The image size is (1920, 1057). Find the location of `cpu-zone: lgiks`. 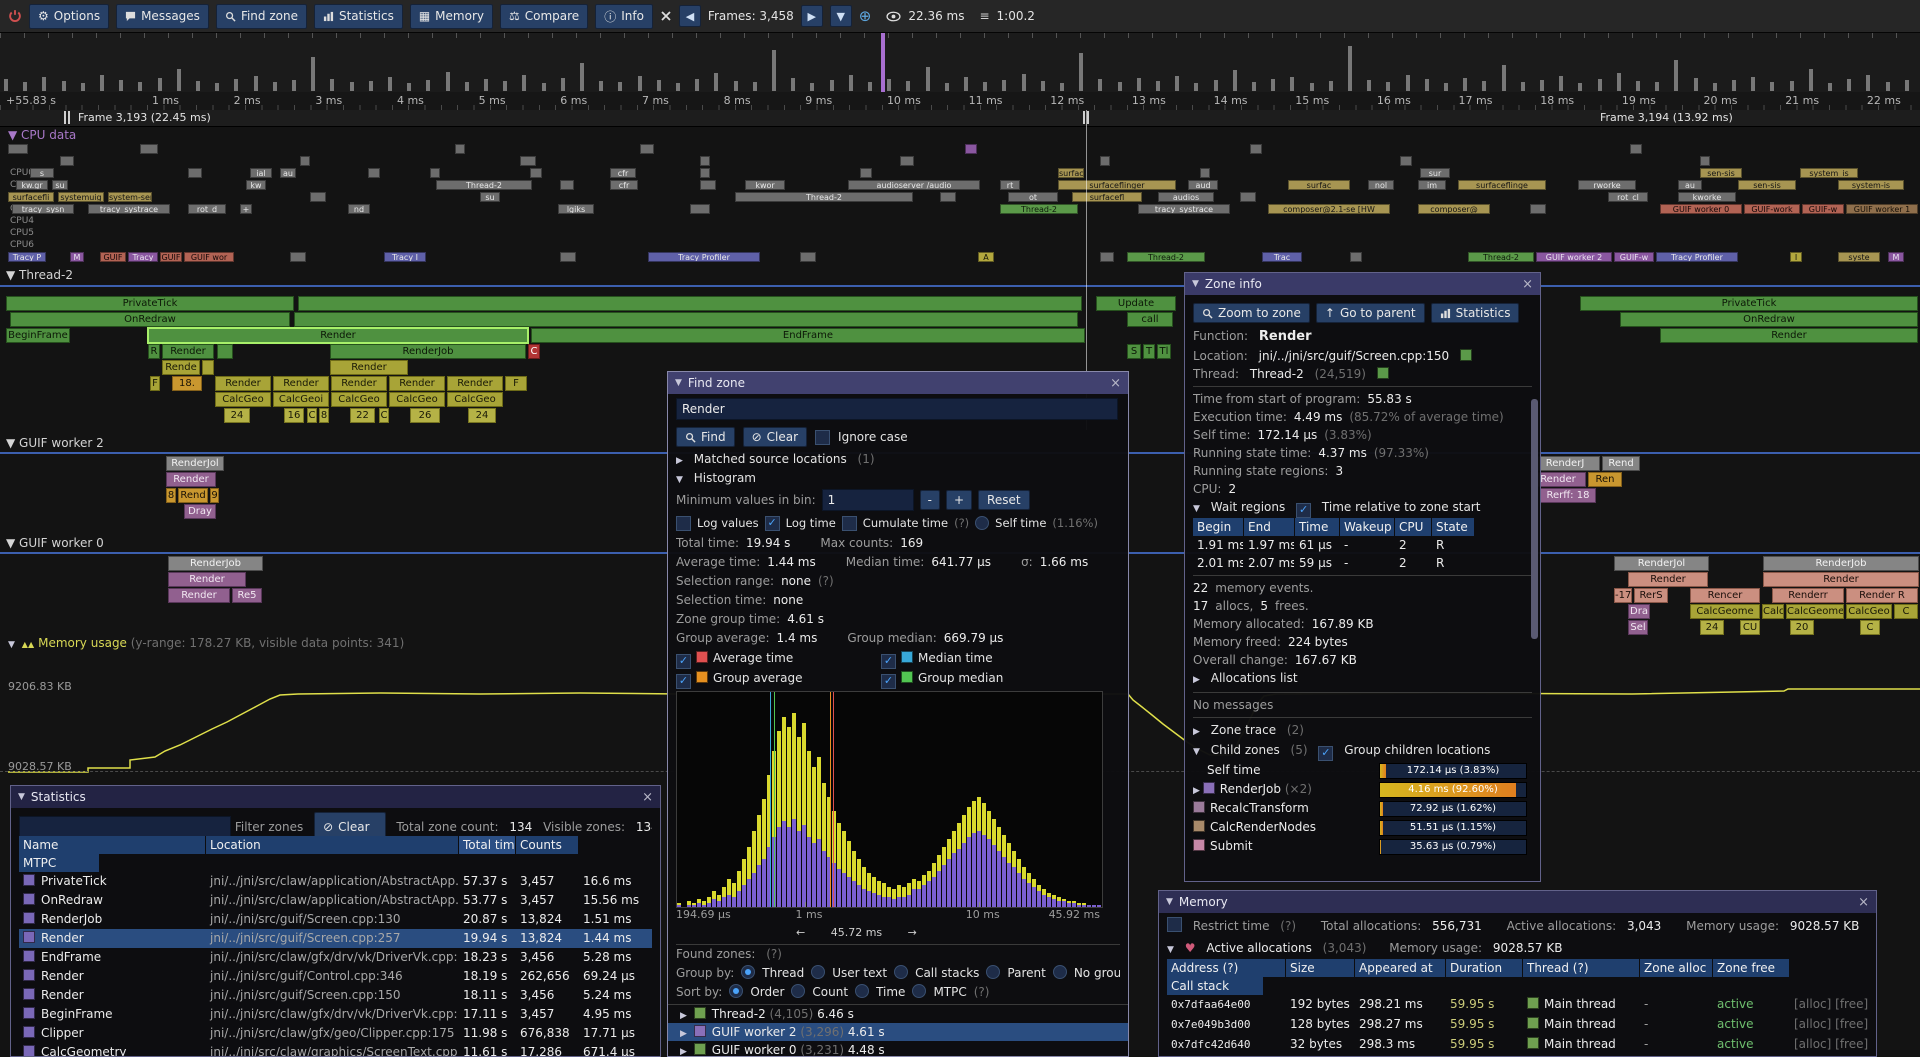

cpu-zone: lgiks is located at coordinates (576, 209).